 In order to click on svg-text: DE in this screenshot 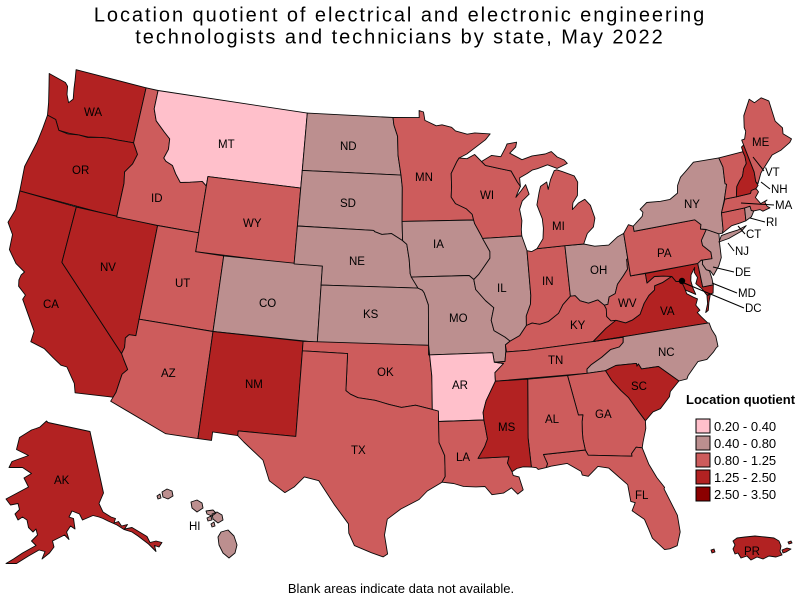, I will do `click(743, 273)`.